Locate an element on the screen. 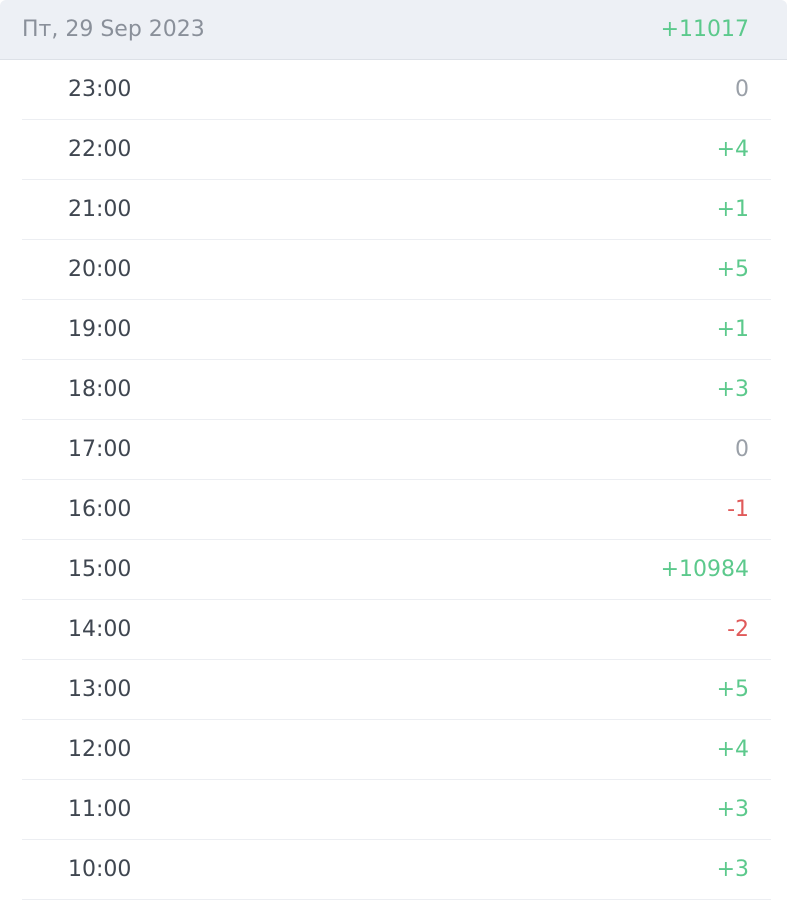 This screenshot has height=900, width=787. hour-label: 19:00 is located at coordinates (100, 329).